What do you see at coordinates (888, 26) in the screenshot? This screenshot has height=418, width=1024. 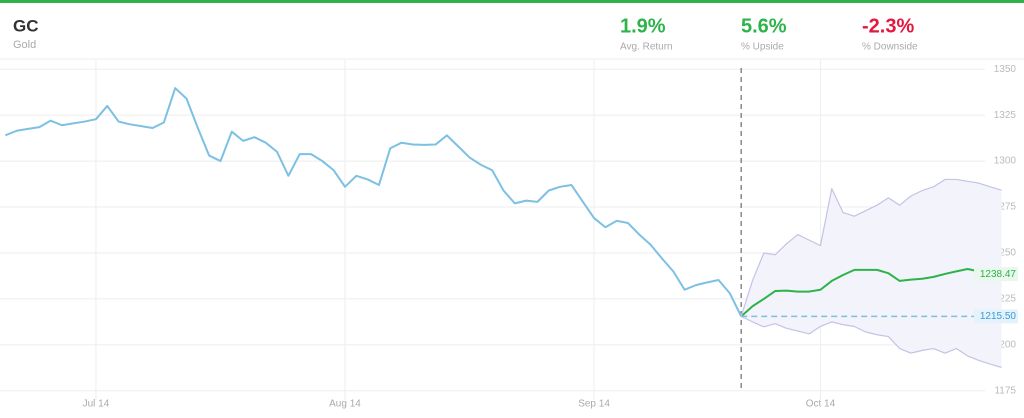 I see `stat-value: -2.3%` at bounding box center [888, 26].